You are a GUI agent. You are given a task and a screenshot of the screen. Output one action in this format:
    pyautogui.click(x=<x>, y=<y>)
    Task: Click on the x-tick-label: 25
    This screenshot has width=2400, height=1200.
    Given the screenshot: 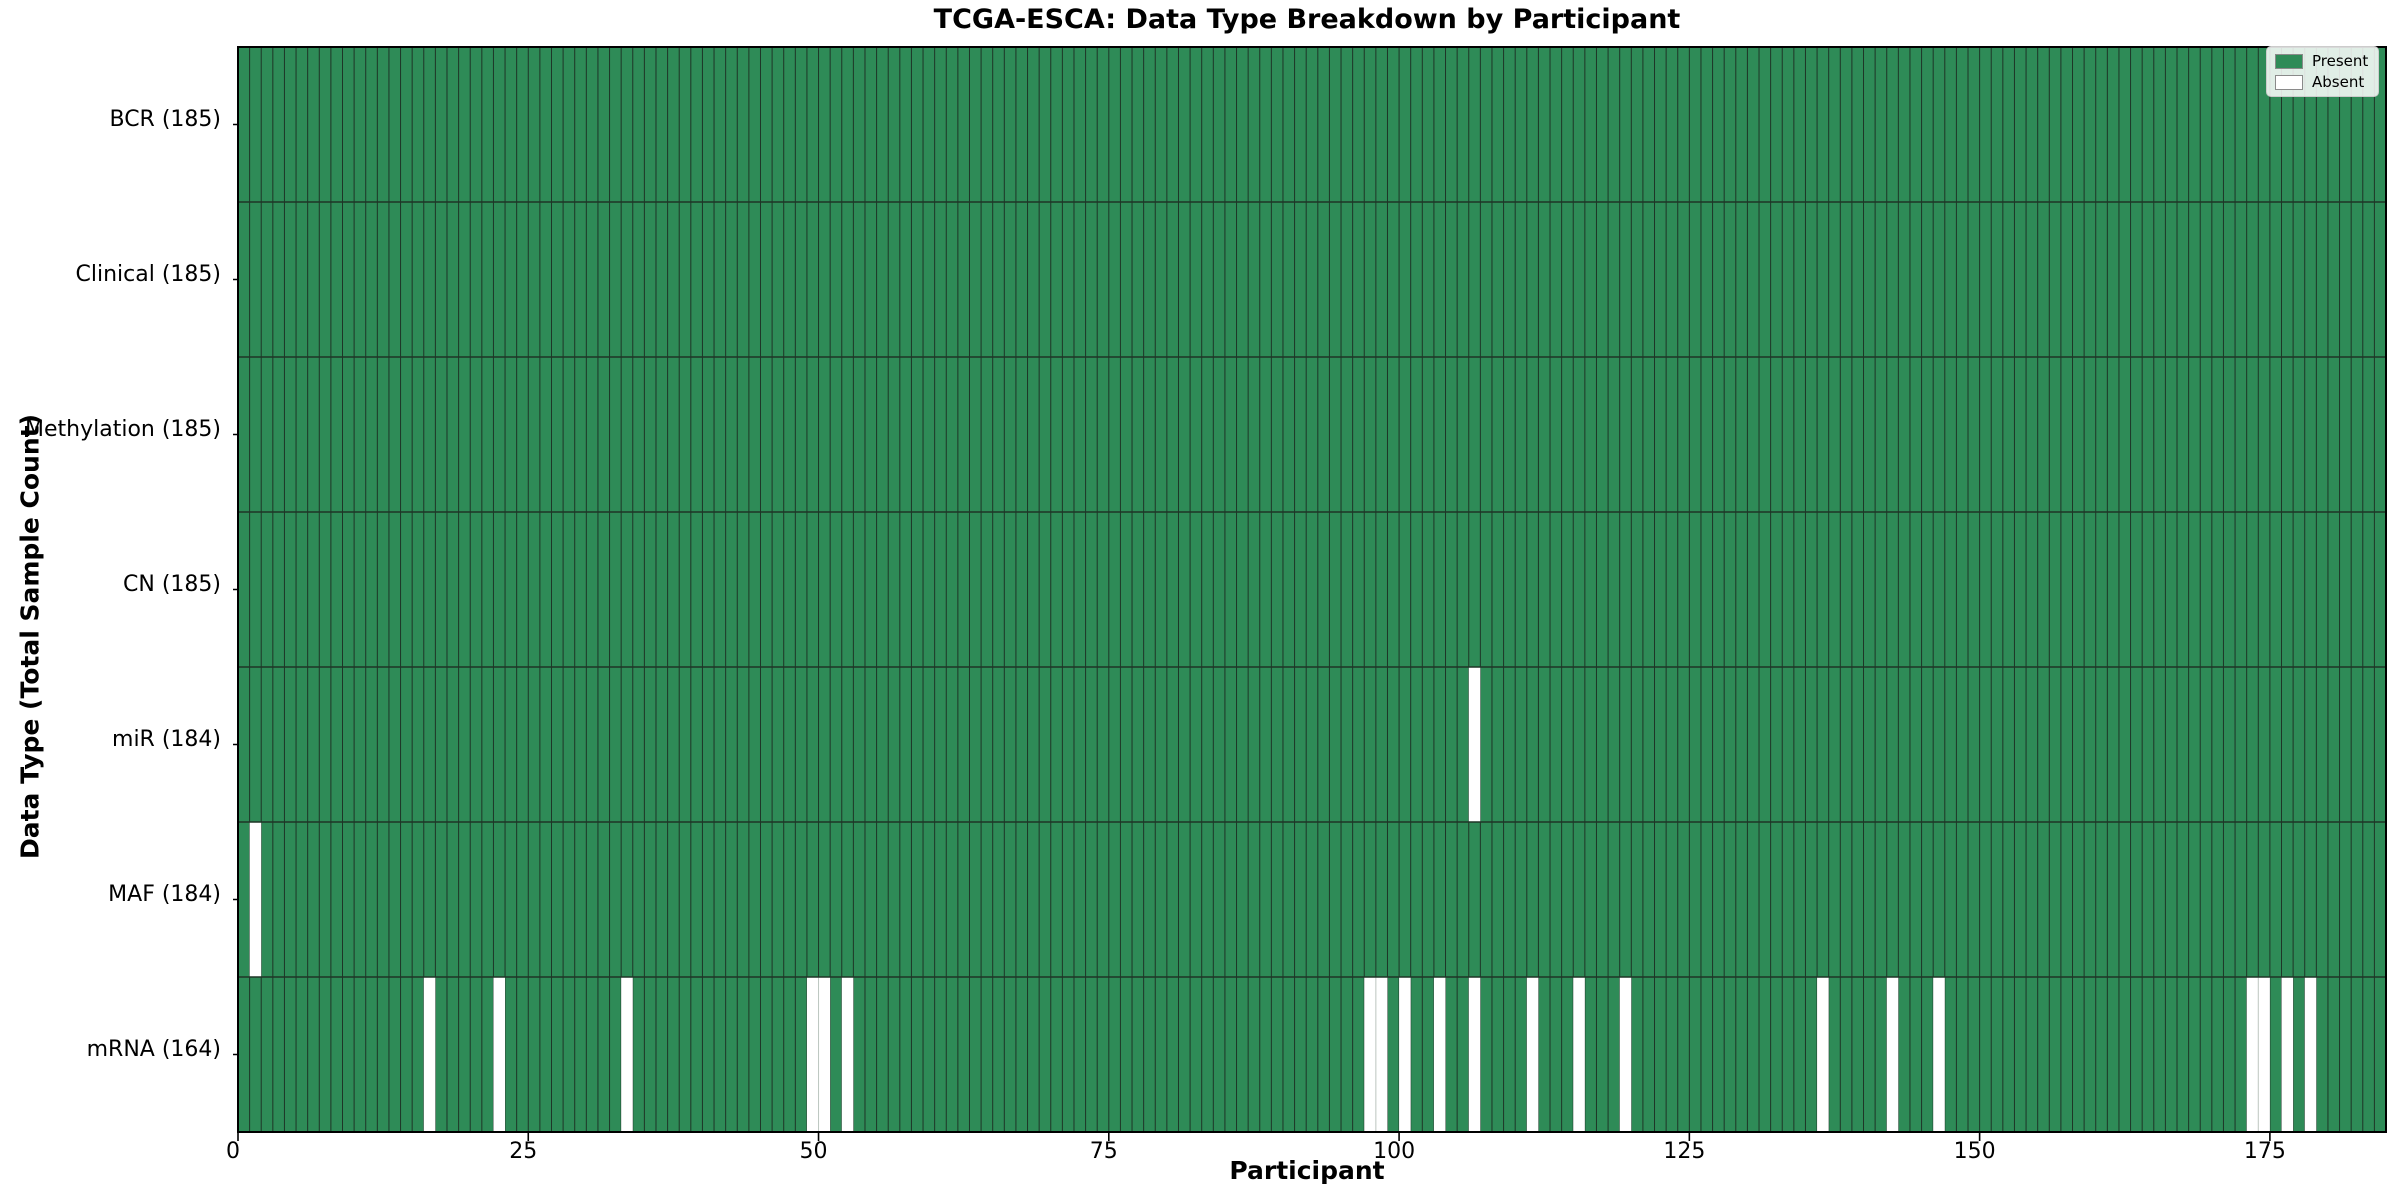 What is the action you would take?
    pyautogui.click(x=523, y=1151)
    